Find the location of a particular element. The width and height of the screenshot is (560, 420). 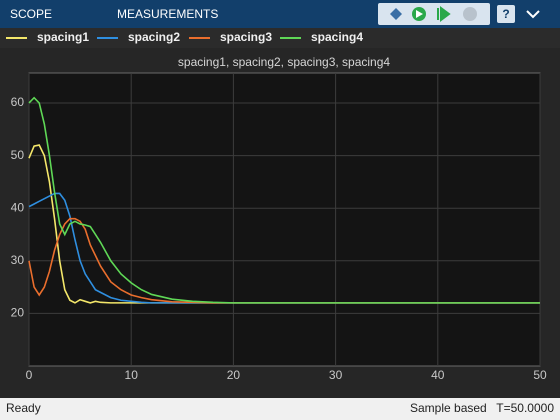

x-tick-label: 50 is located at coordinates (540, 375).